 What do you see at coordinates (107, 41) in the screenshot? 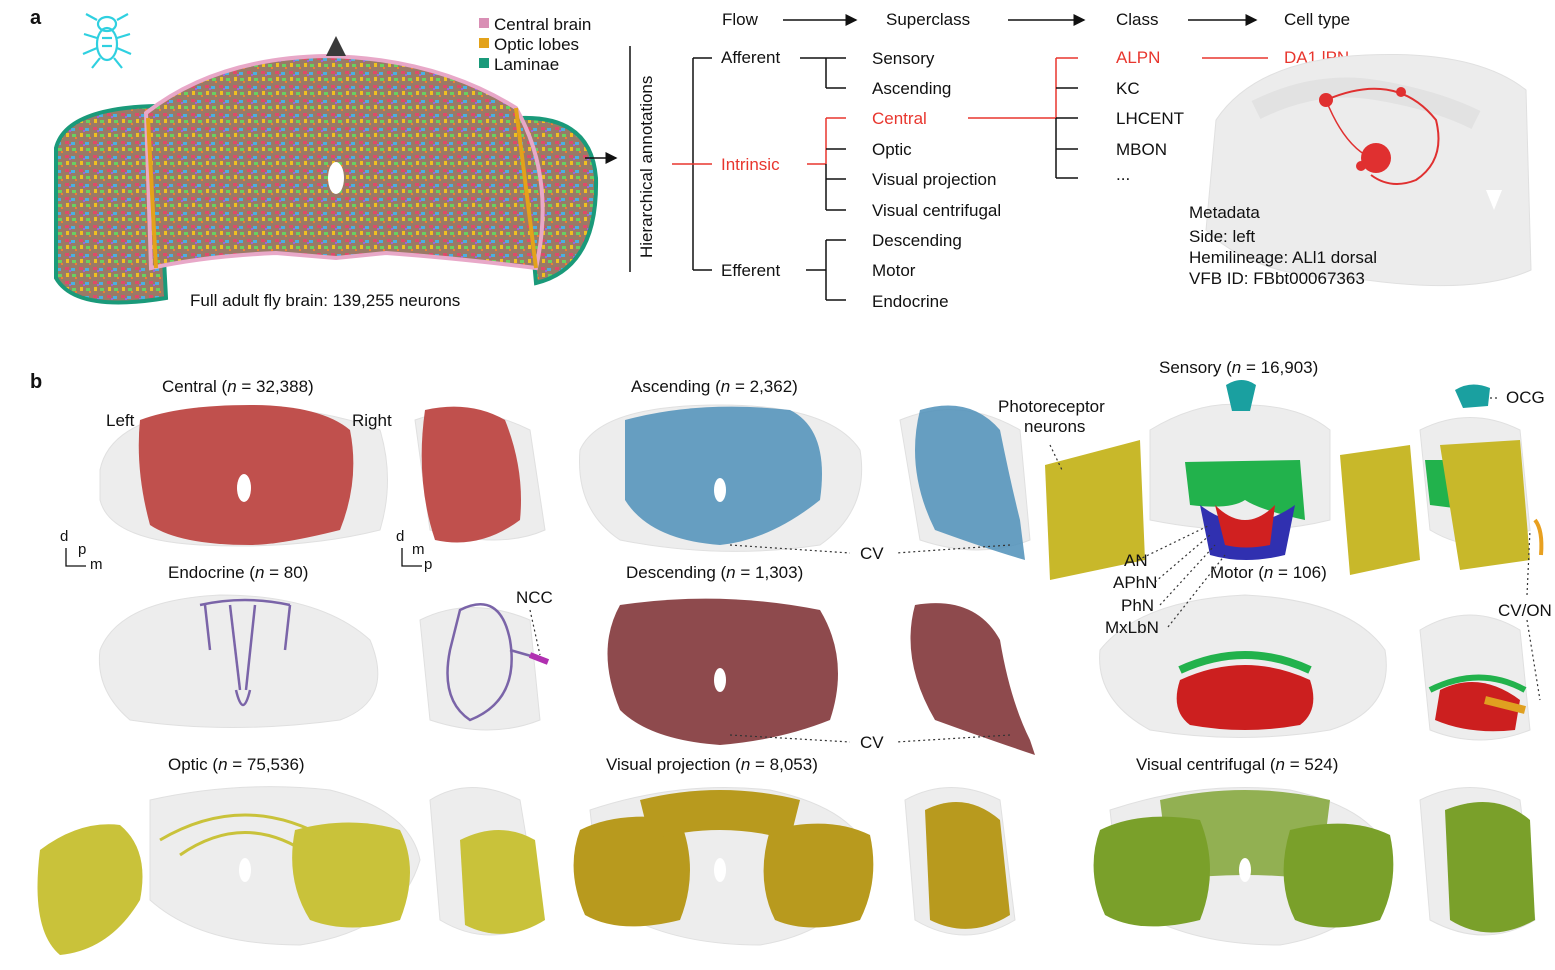
I see `fly-icon` at bounding box center [107, 41].